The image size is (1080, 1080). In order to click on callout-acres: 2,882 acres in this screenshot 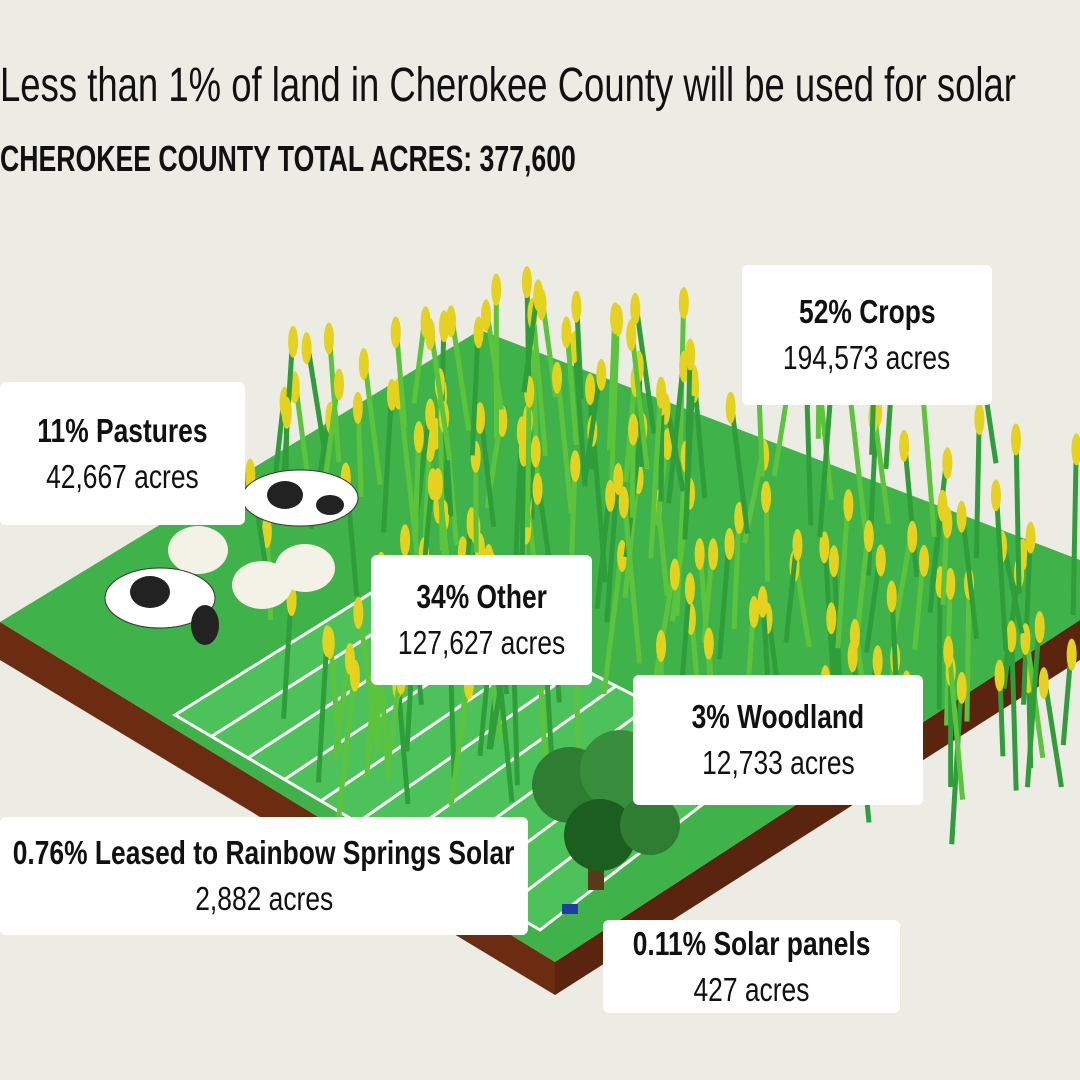, I will do `click(264, 898)`.